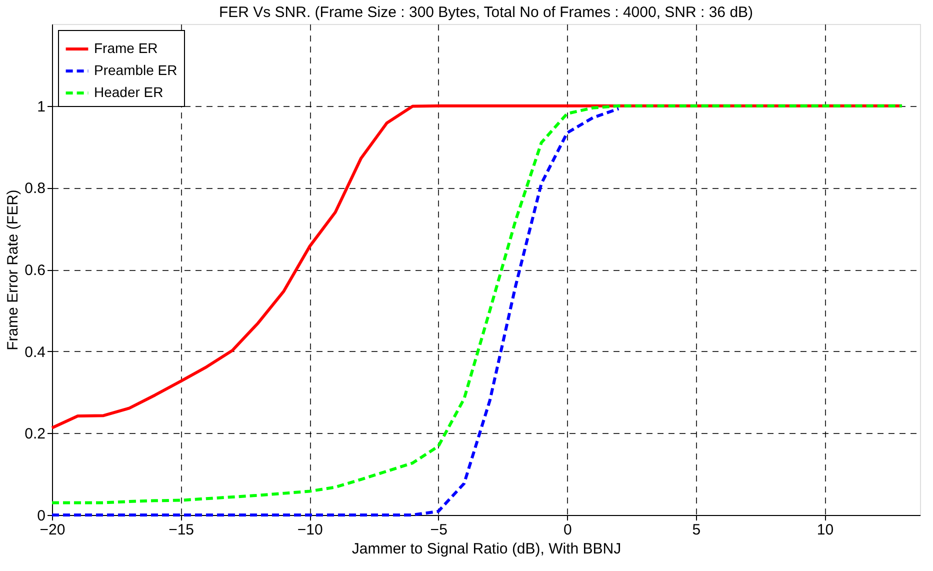 This screenshot has height=571, width=933. I want to click on y-tick-label: 0.8, so click(35, 189).